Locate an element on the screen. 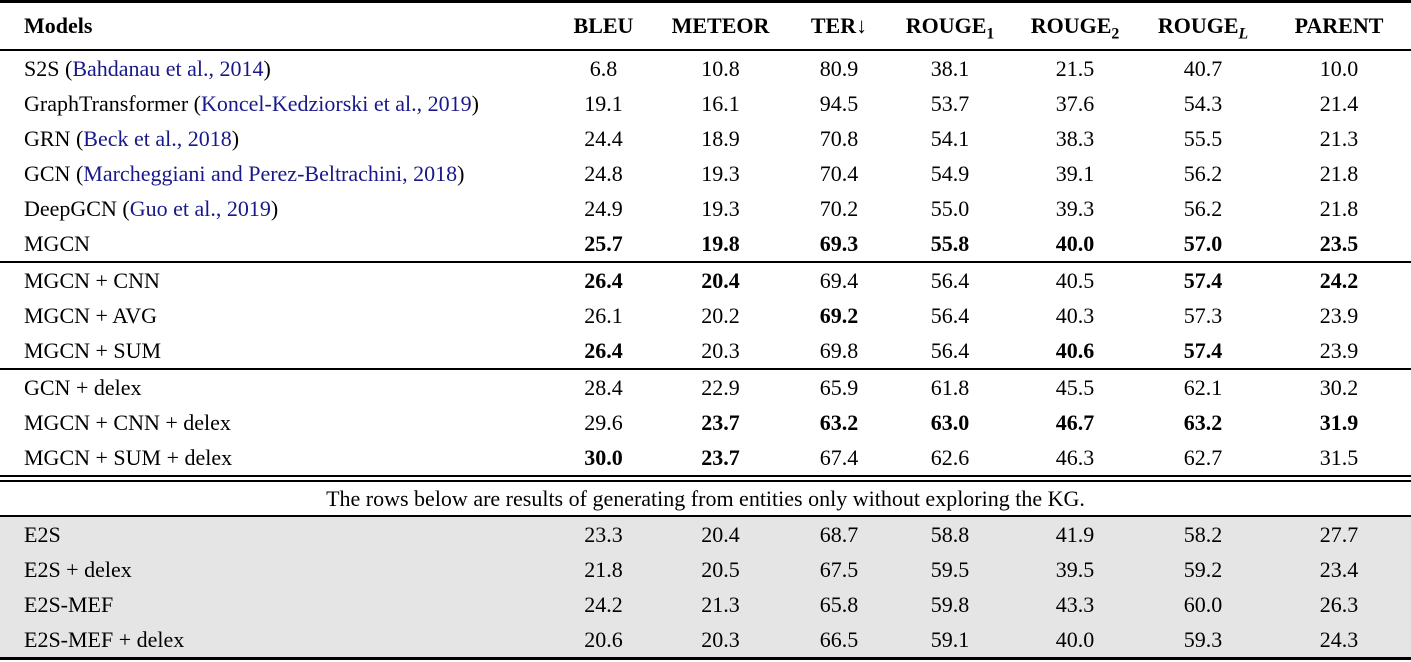  metric-cell: 59.2 is located at coordinates (1203, 569).